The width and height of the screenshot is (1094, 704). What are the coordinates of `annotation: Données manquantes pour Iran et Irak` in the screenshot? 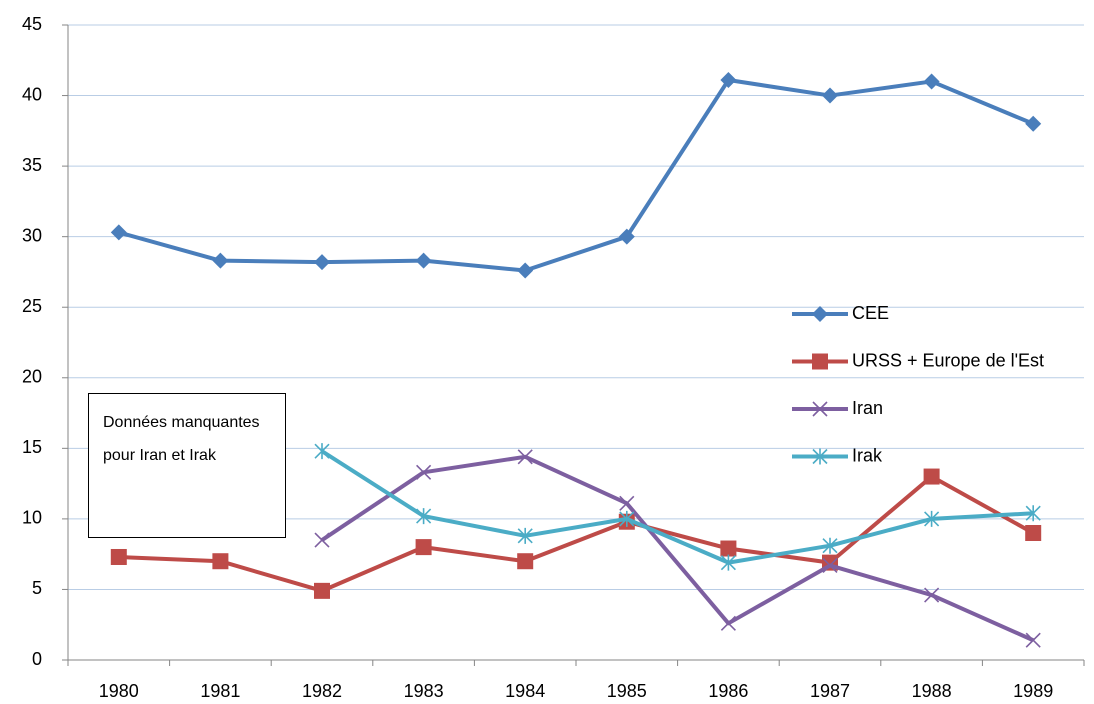 It's located at (187, 465).